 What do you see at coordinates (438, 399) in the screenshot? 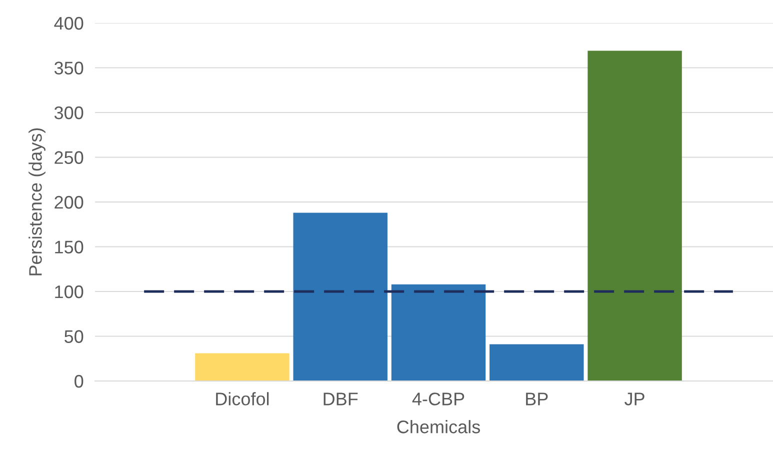
I see `x-tick-label: 4-CBP` at bounding box center [438, 399].